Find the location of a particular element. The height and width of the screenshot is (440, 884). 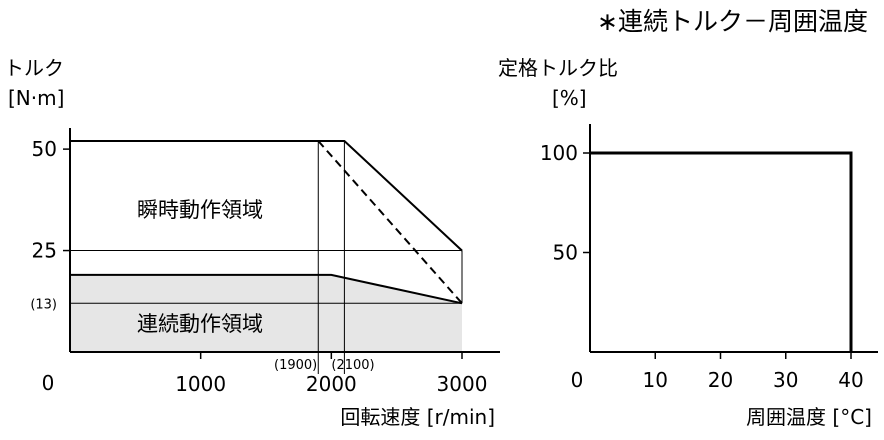

x-tick-label-2: 3000 is located at coordinates (462, 384).